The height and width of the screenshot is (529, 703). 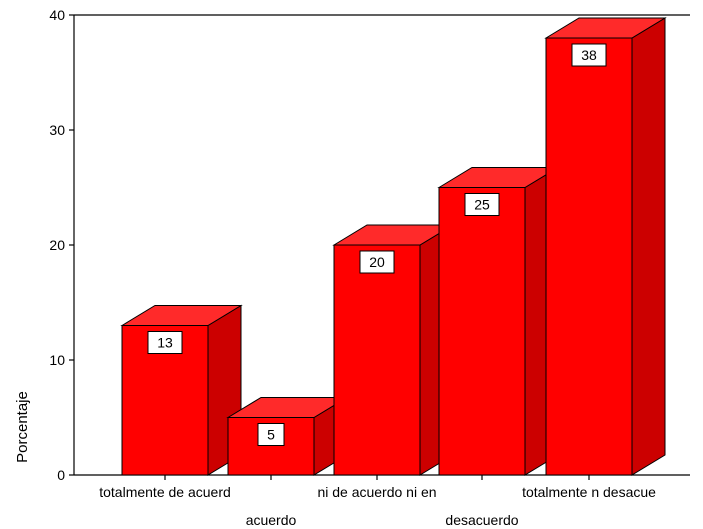 I want to click on y-tick-label: 10, so click(x=57, y=360).